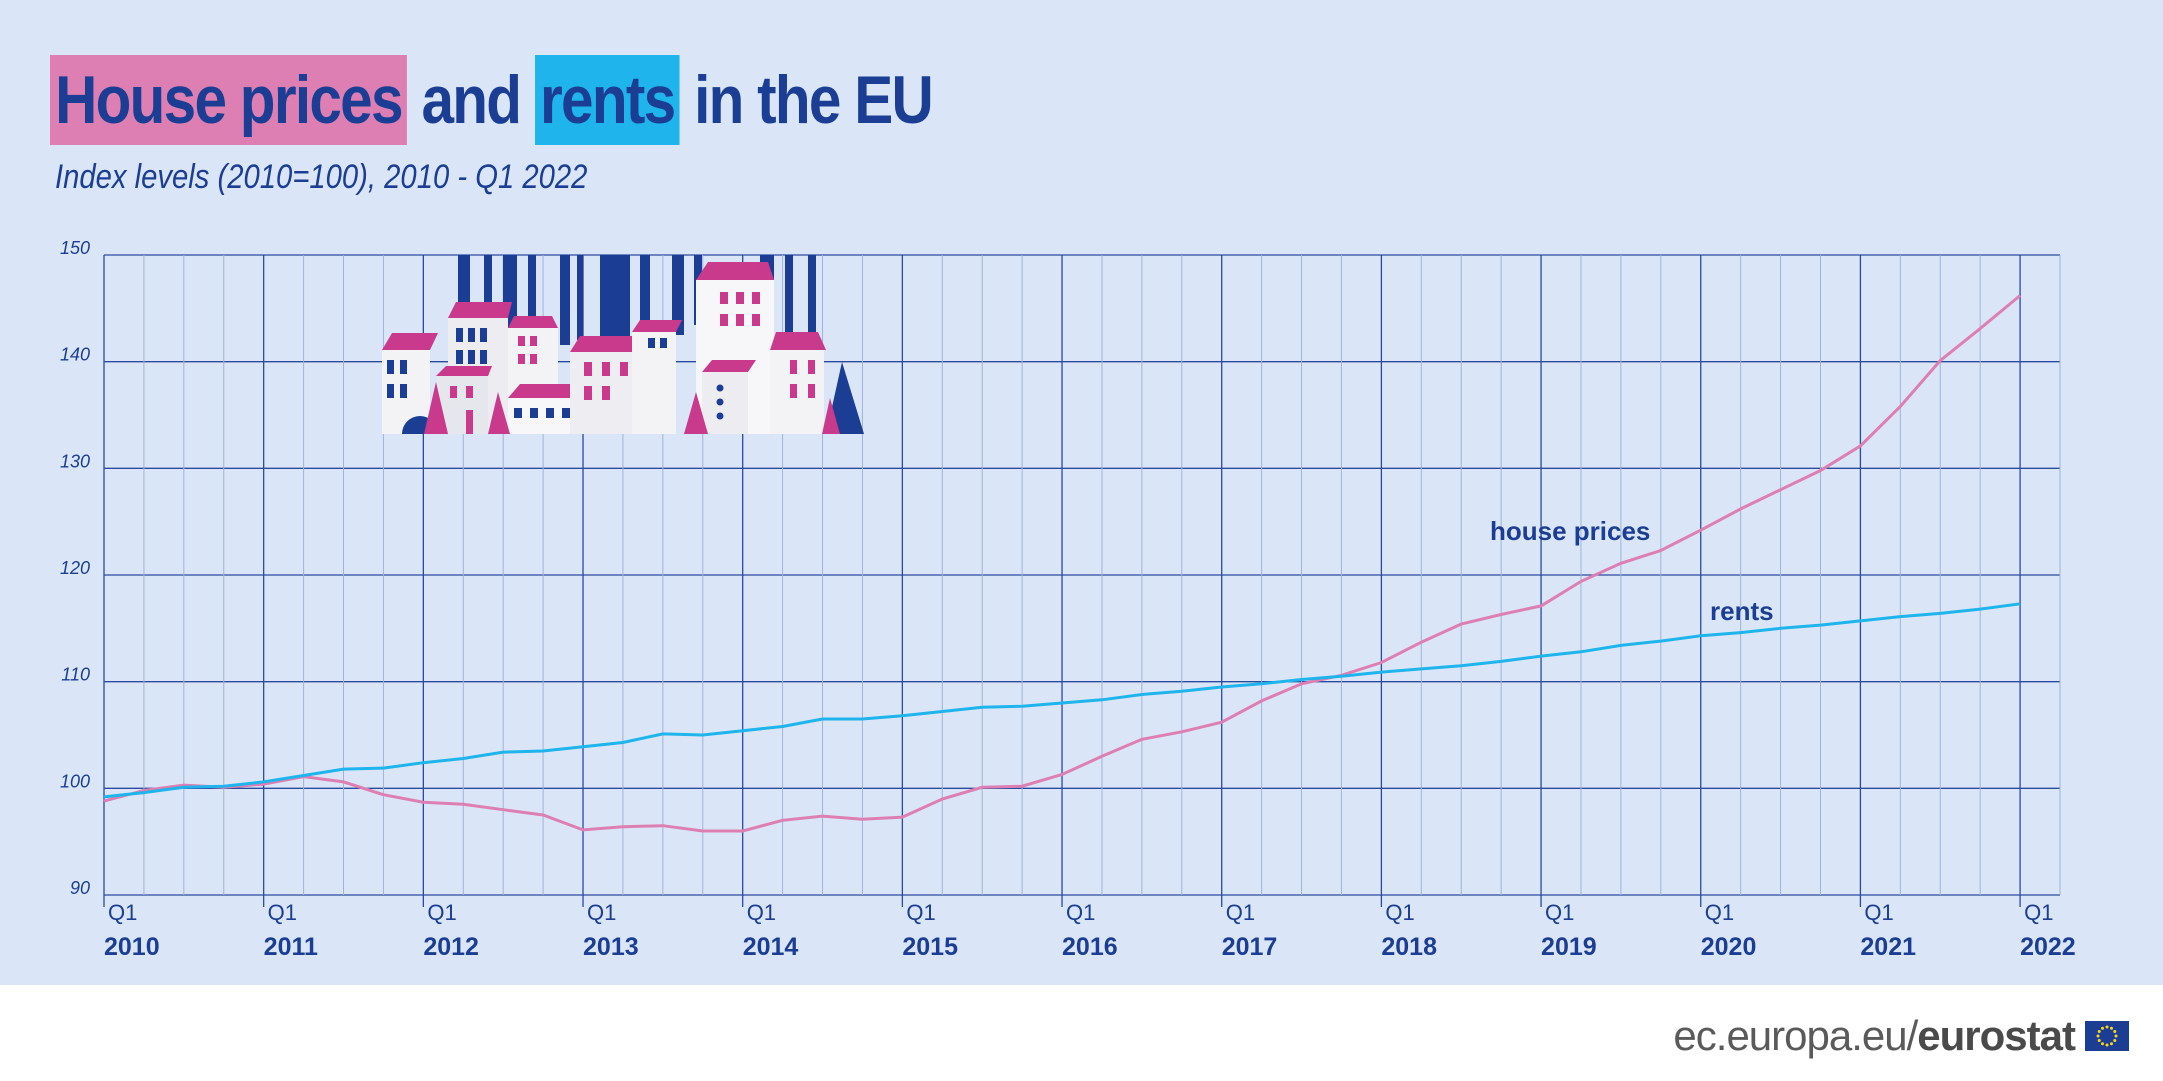 This screenshot has width=2163, height=1081. What do you see at coordinates (132, 947) in the screenshot?
I see `x-year-label: 2010` at bounding box center [132, 947].